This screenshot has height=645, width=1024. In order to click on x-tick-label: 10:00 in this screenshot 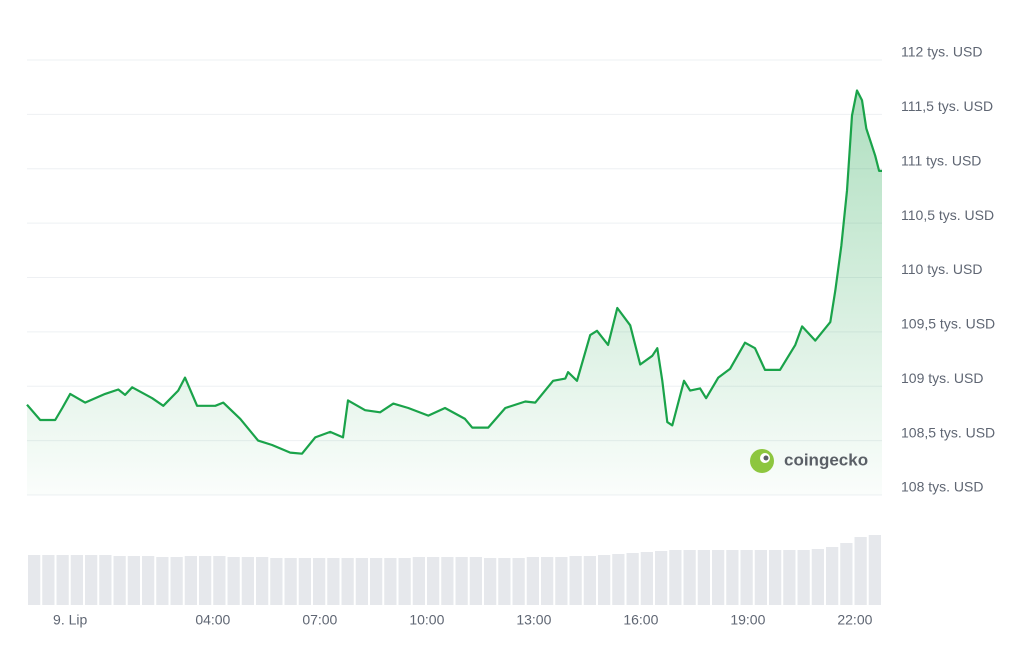, I will do `click(426, 620)`.